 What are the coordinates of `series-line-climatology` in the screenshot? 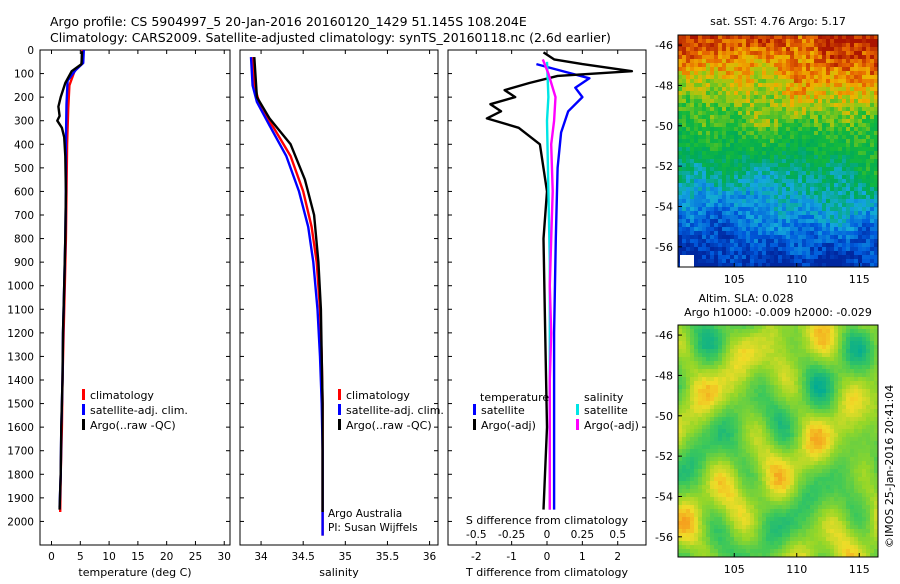 It's located at (288, 296).